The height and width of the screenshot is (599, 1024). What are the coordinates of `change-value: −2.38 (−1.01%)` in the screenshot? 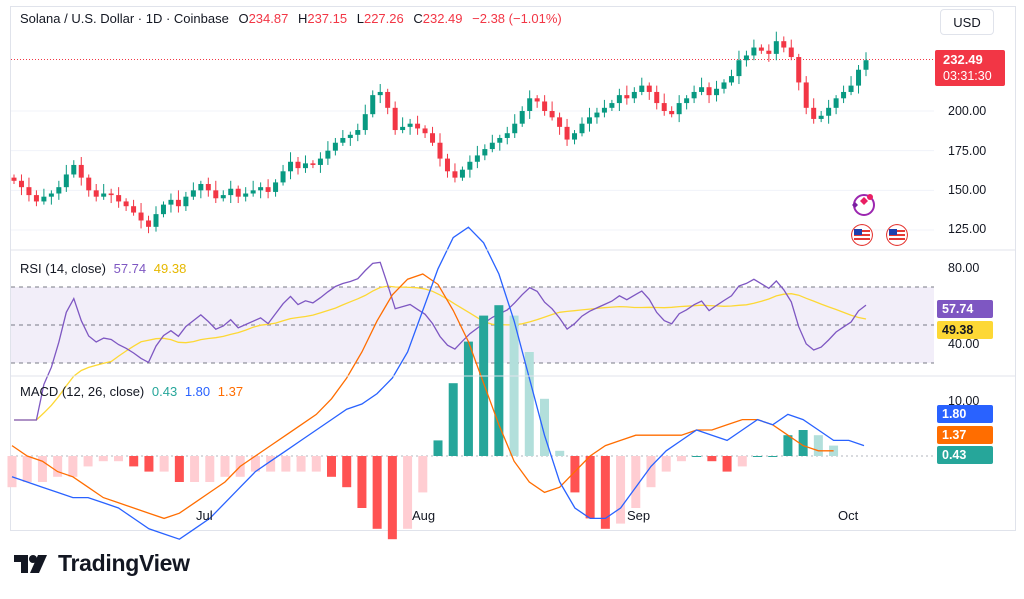 It's located at (517, 18).